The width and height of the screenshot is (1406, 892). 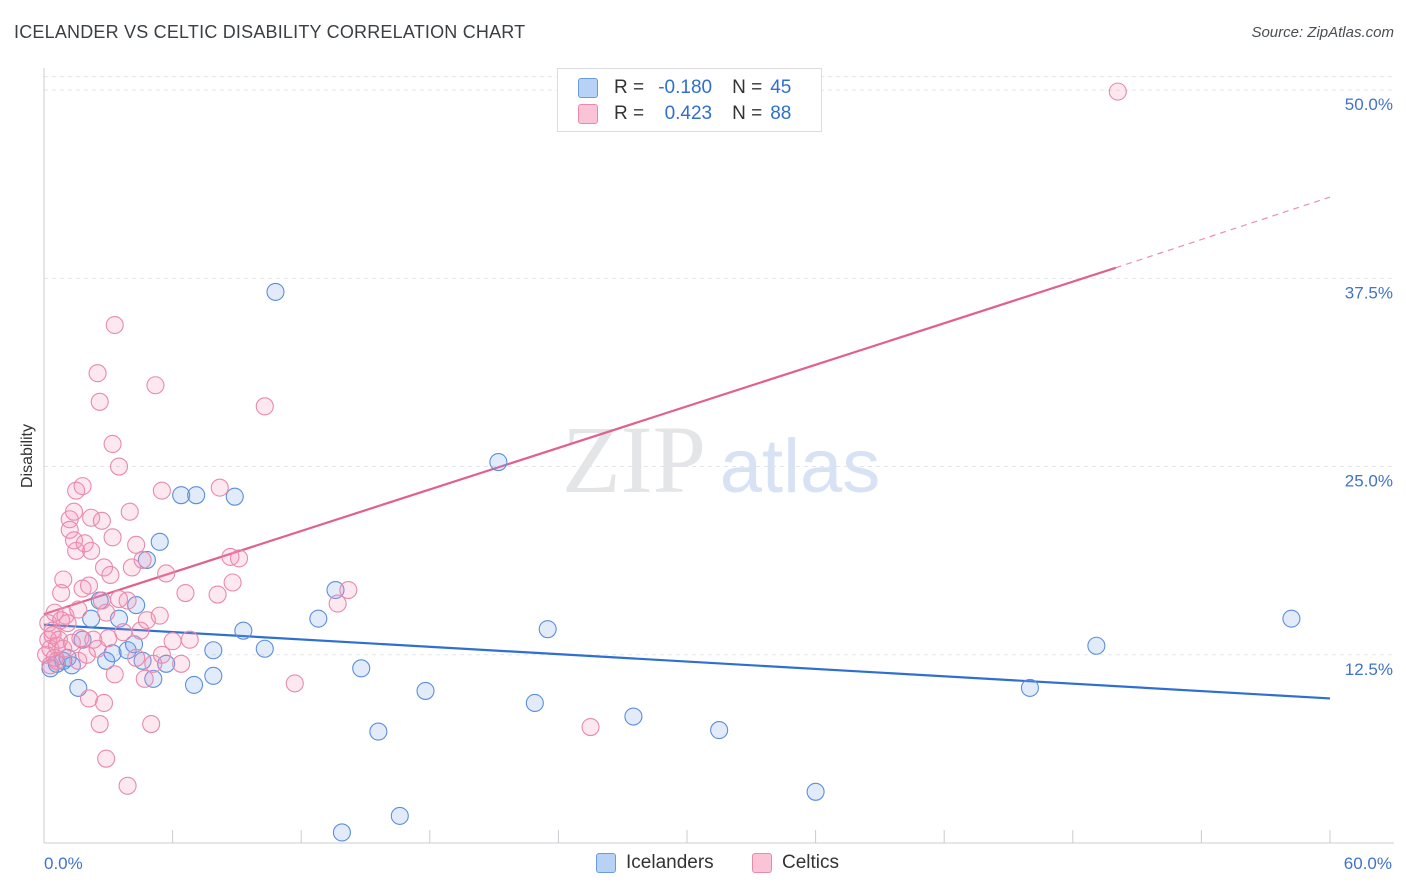 I want to click on legend-swatch-blue, so click(x=588, y=88).